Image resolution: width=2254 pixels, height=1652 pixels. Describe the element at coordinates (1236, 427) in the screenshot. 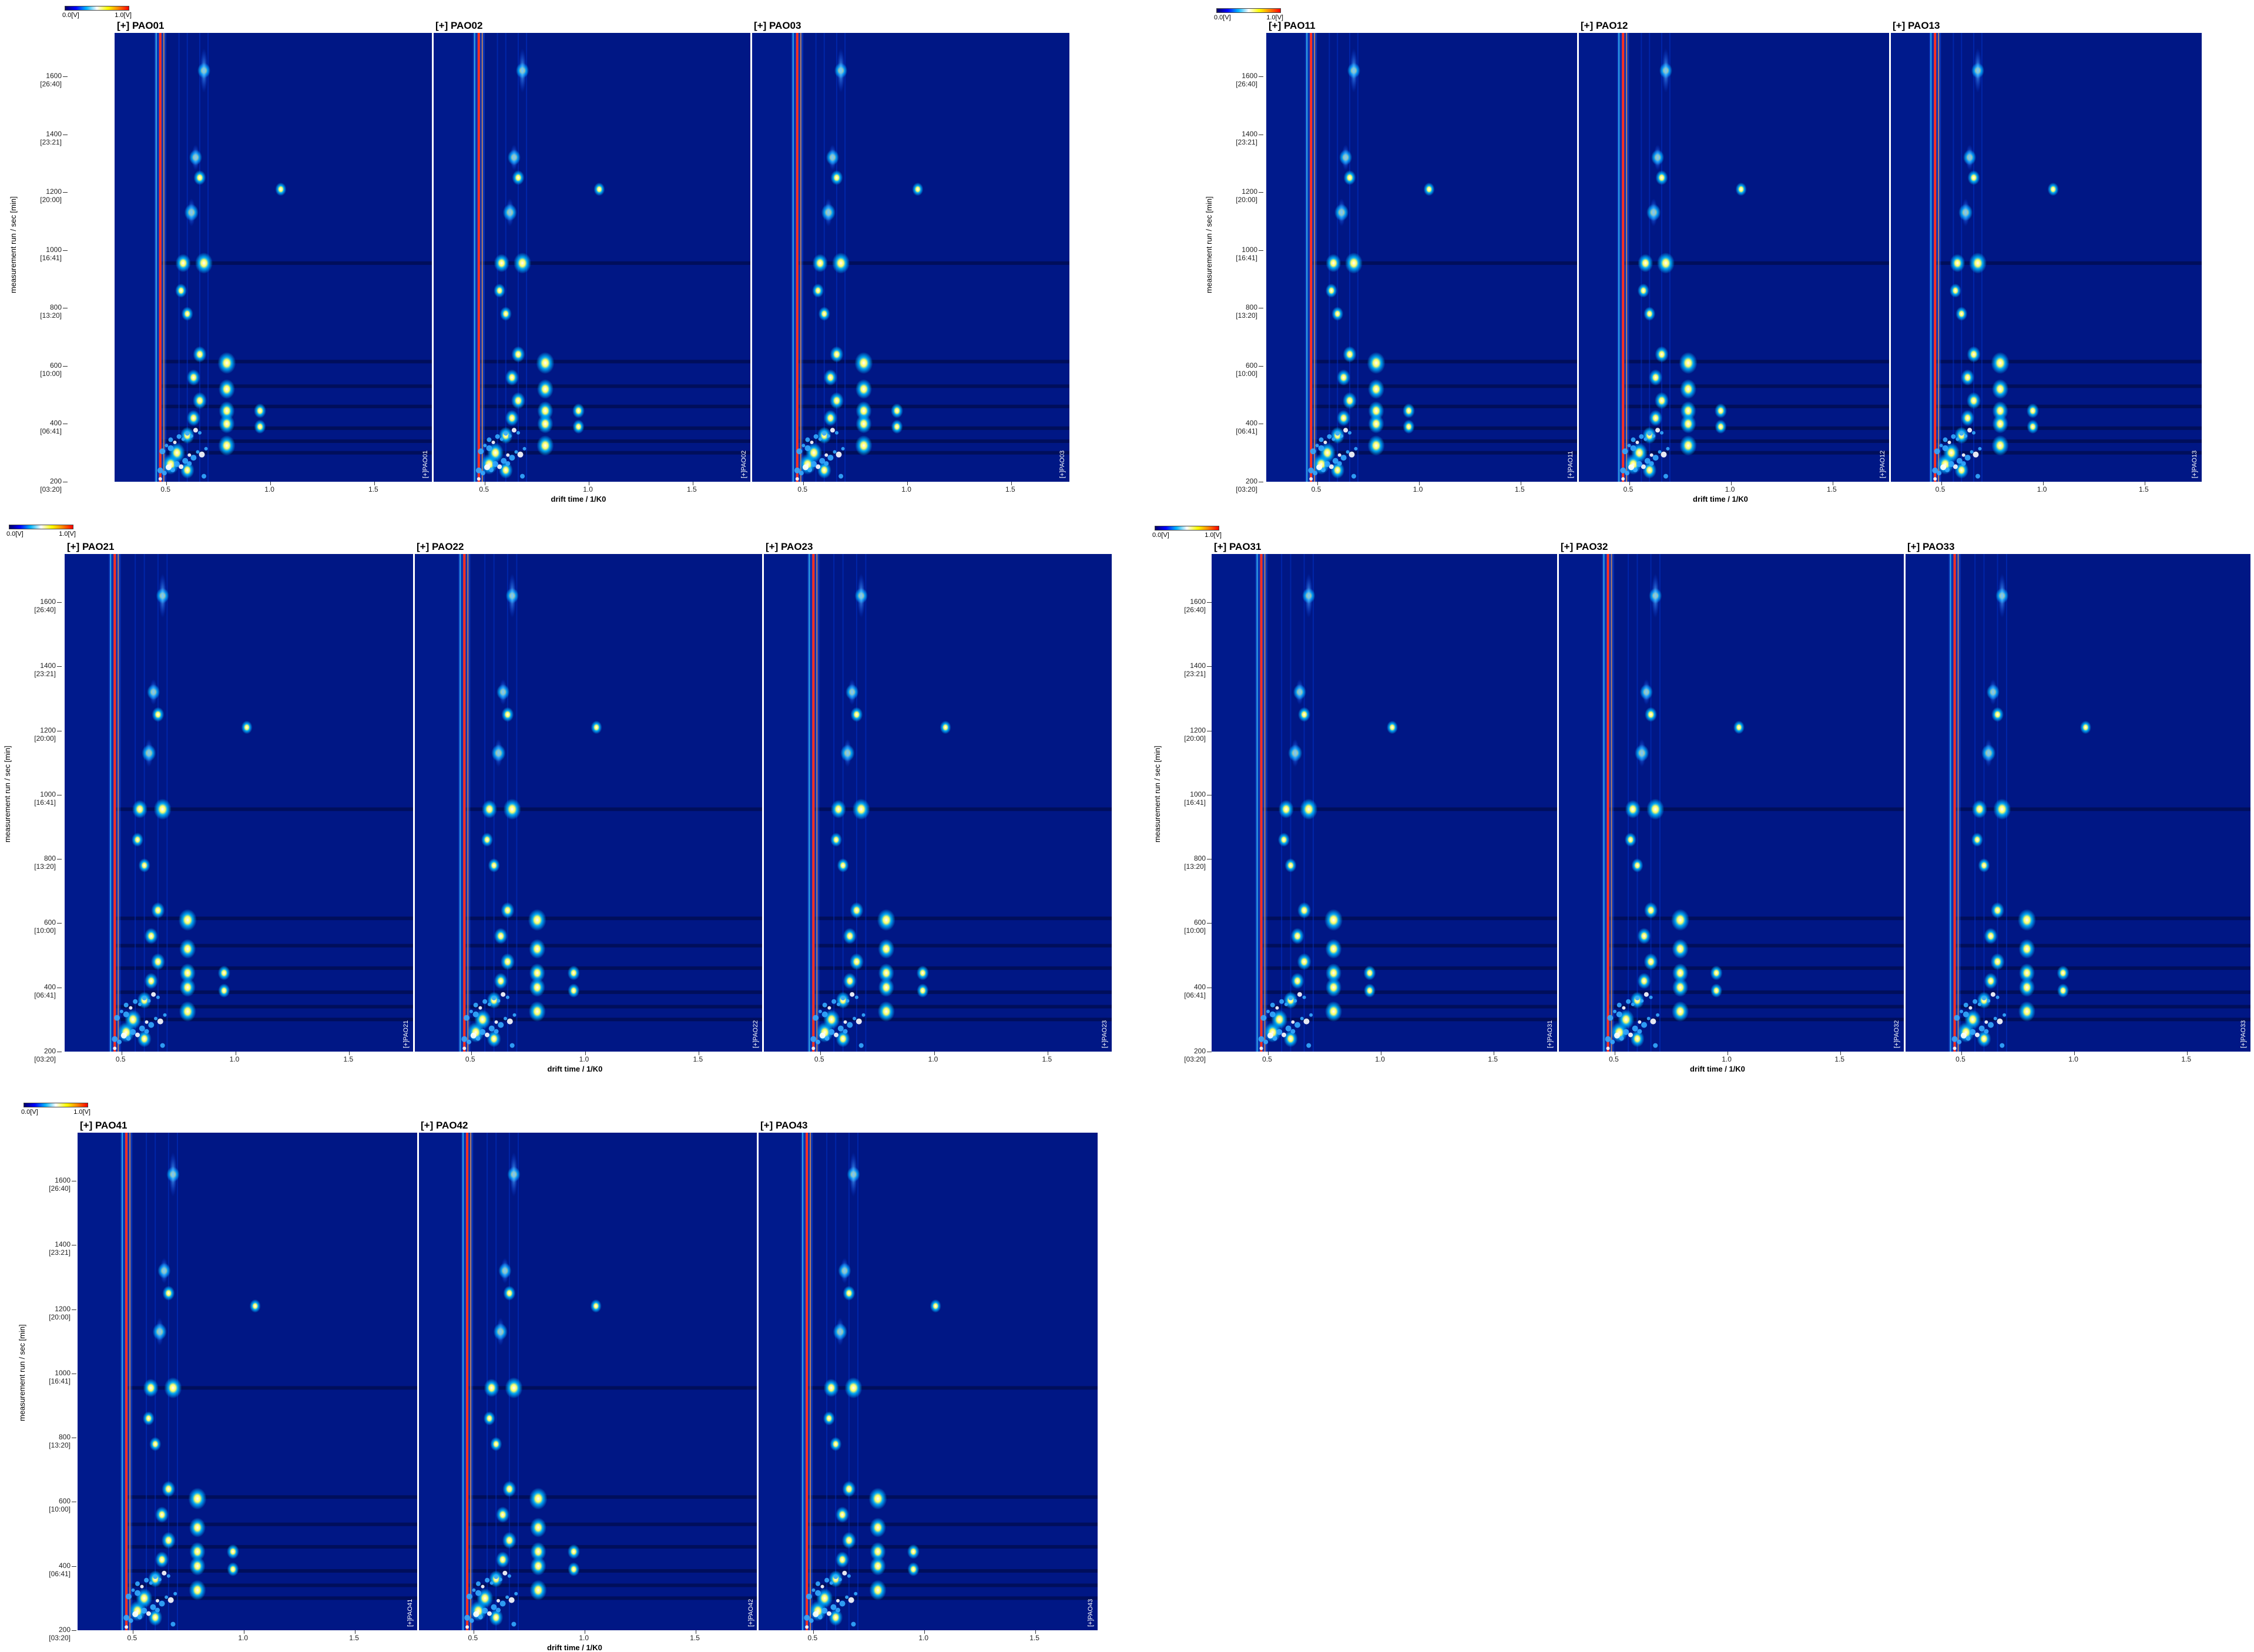

I see `y-tick-label: 400 [06:41]` at that location.